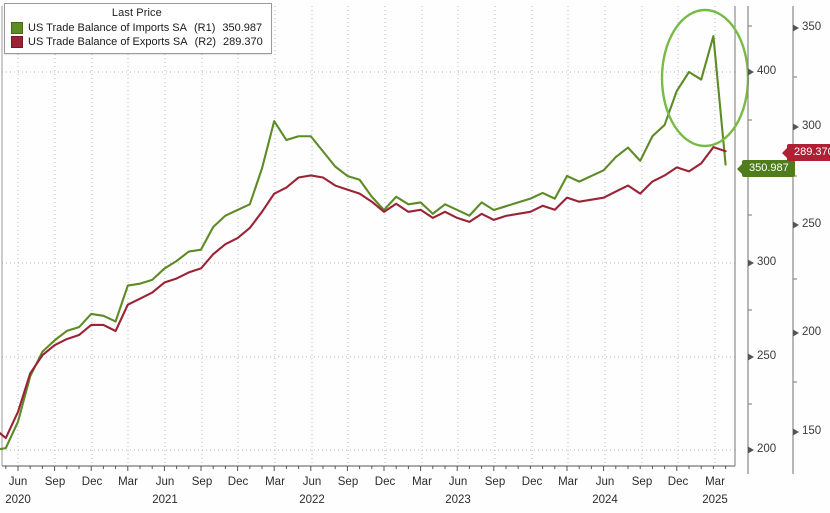 Image resolution: width=830 pixels, height=513 pixels. I want to click on legend-swatch-imports, so click(17, 28).